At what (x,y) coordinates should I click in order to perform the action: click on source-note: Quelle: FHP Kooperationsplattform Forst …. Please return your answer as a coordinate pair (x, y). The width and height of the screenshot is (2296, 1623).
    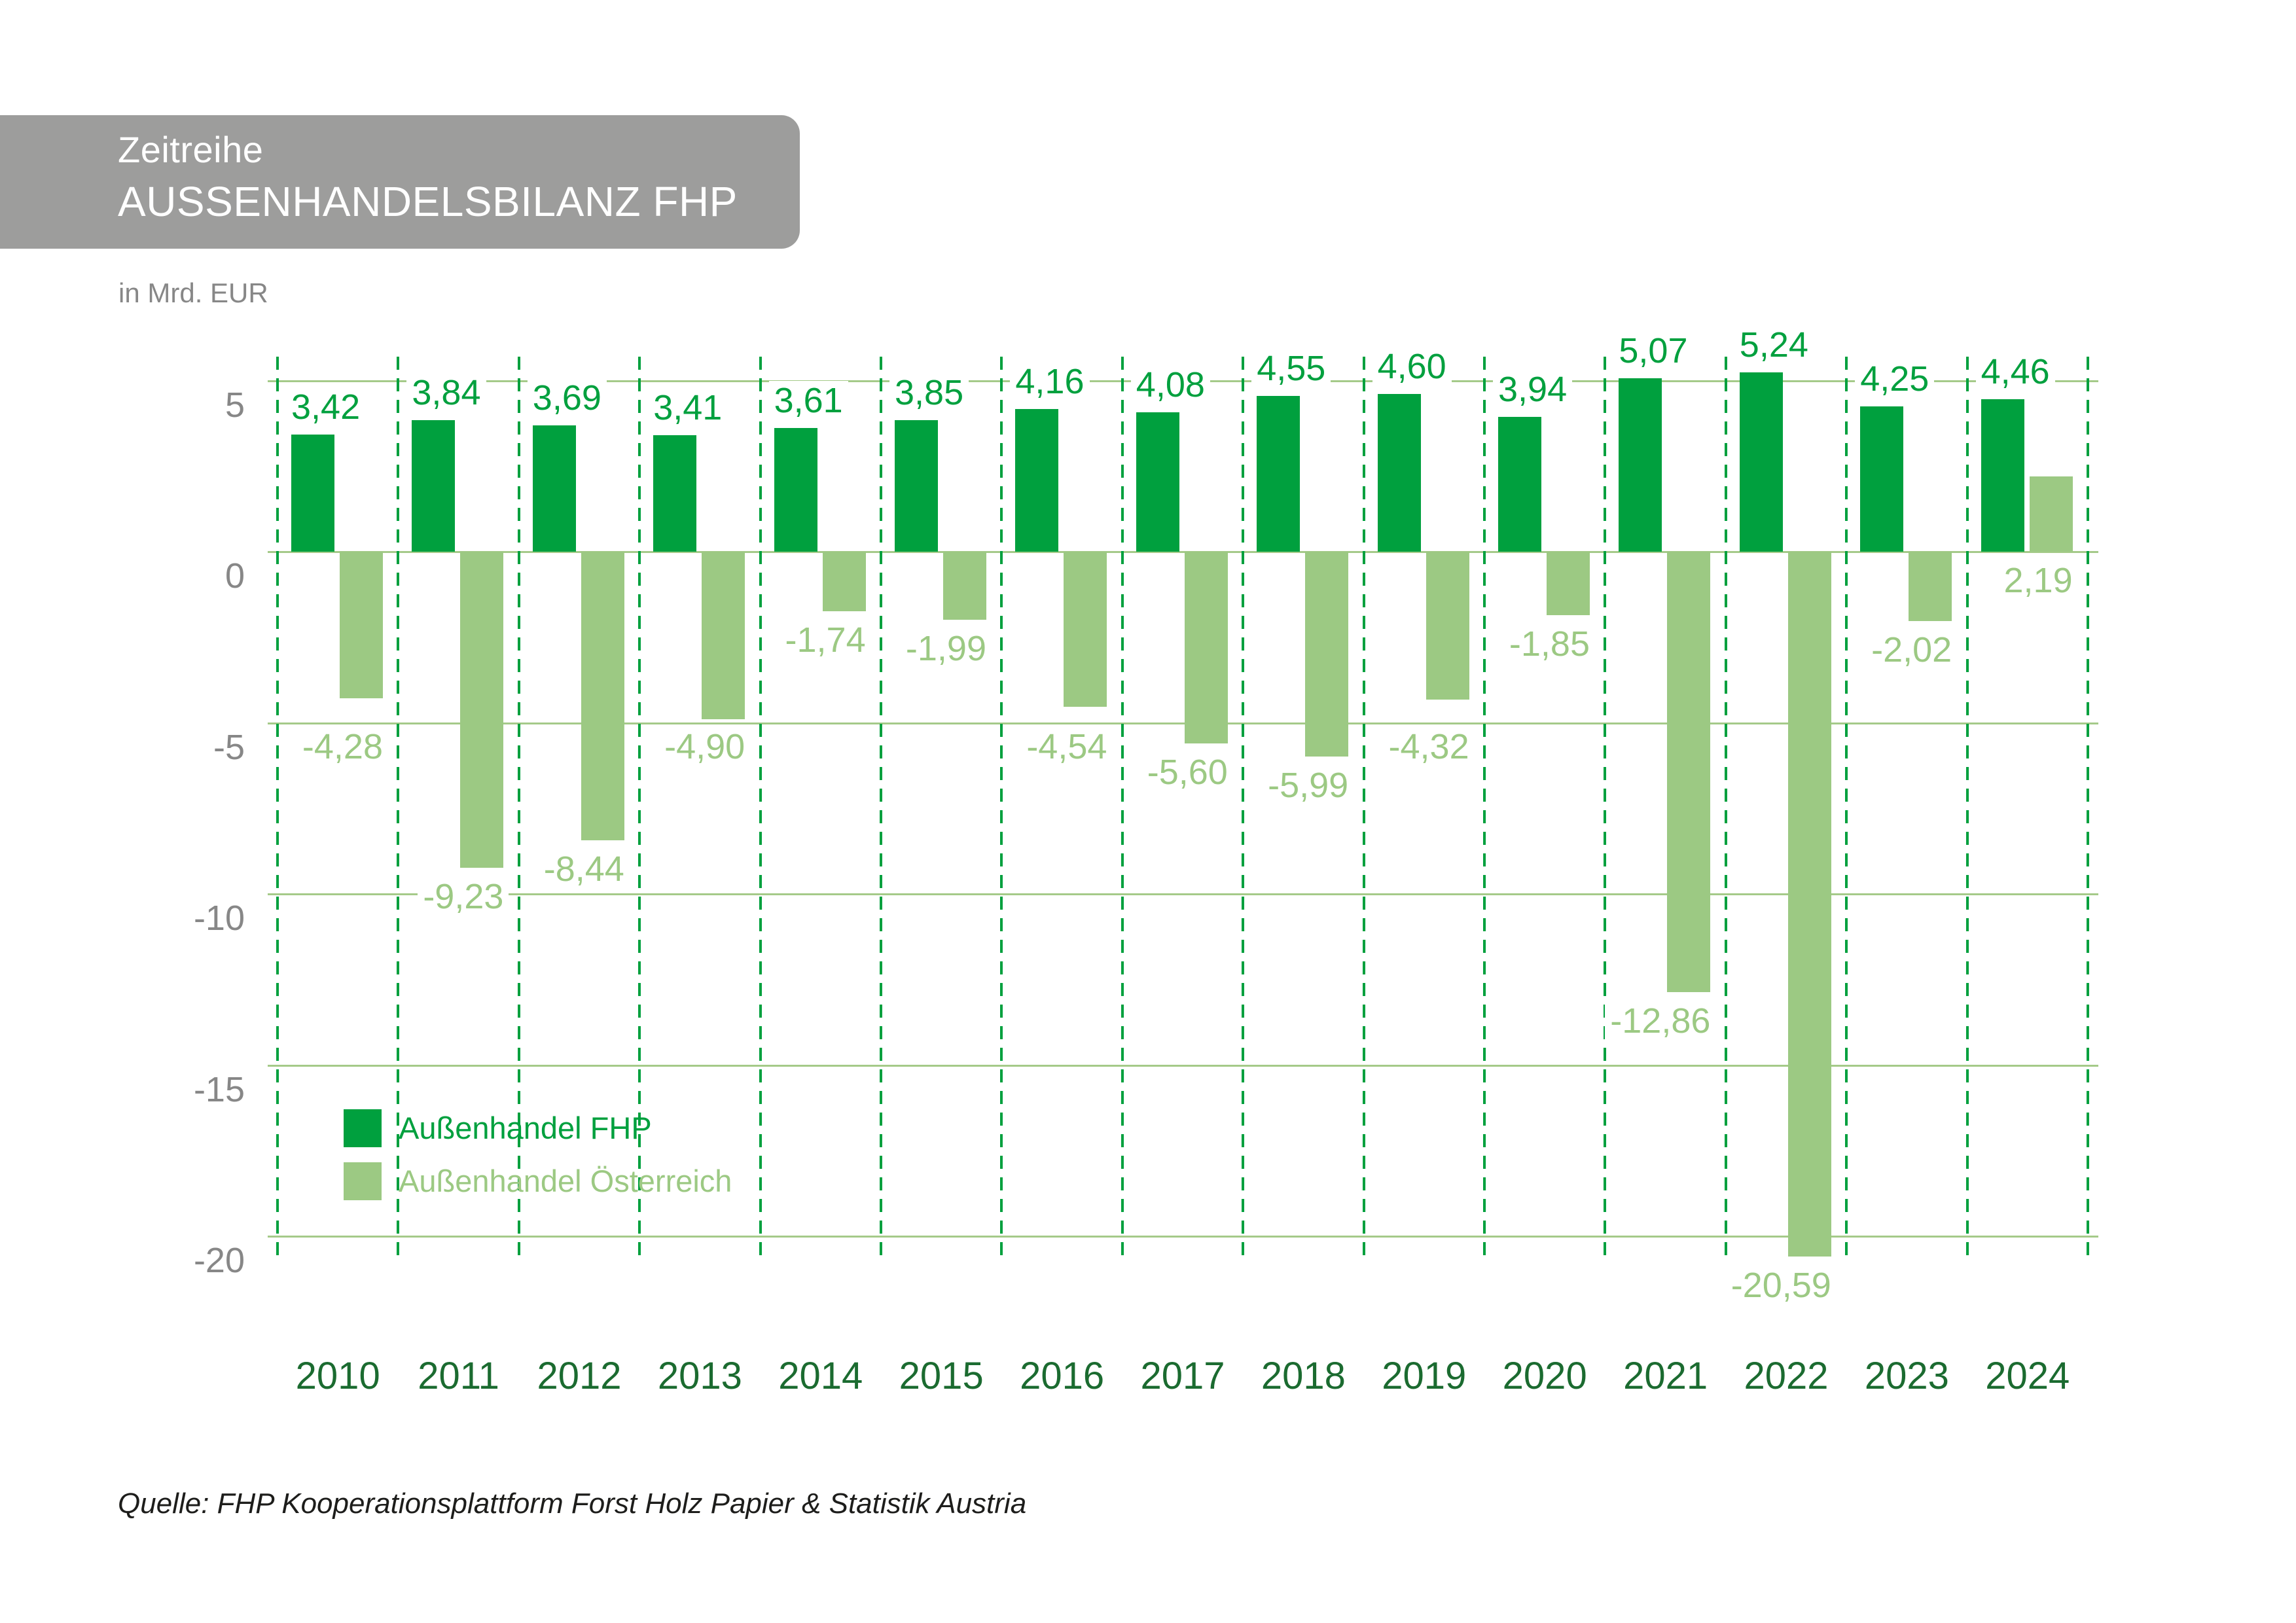
    Looking at the image, I should click on (572, 1504).